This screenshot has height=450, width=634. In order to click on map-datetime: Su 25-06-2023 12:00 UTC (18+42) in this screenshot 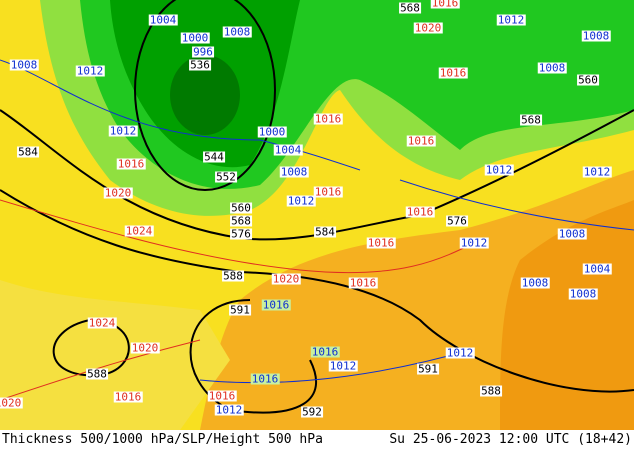, I will do `click(510, 439)`.